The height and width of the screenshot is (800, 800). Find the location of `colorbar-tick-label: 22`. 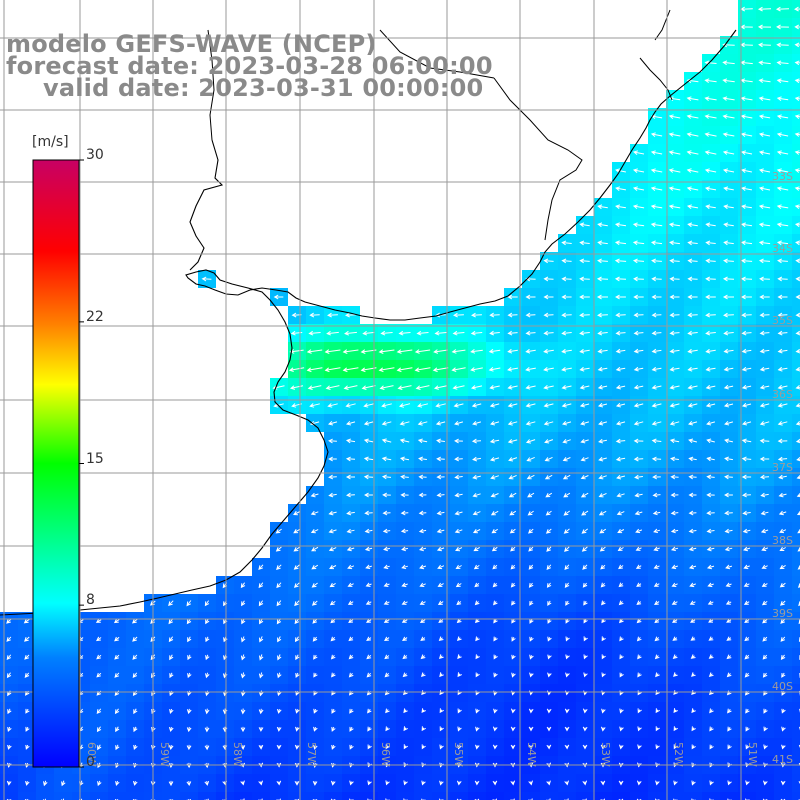

colorbar-tick-label: 22 is located at coordinates (95, 316).